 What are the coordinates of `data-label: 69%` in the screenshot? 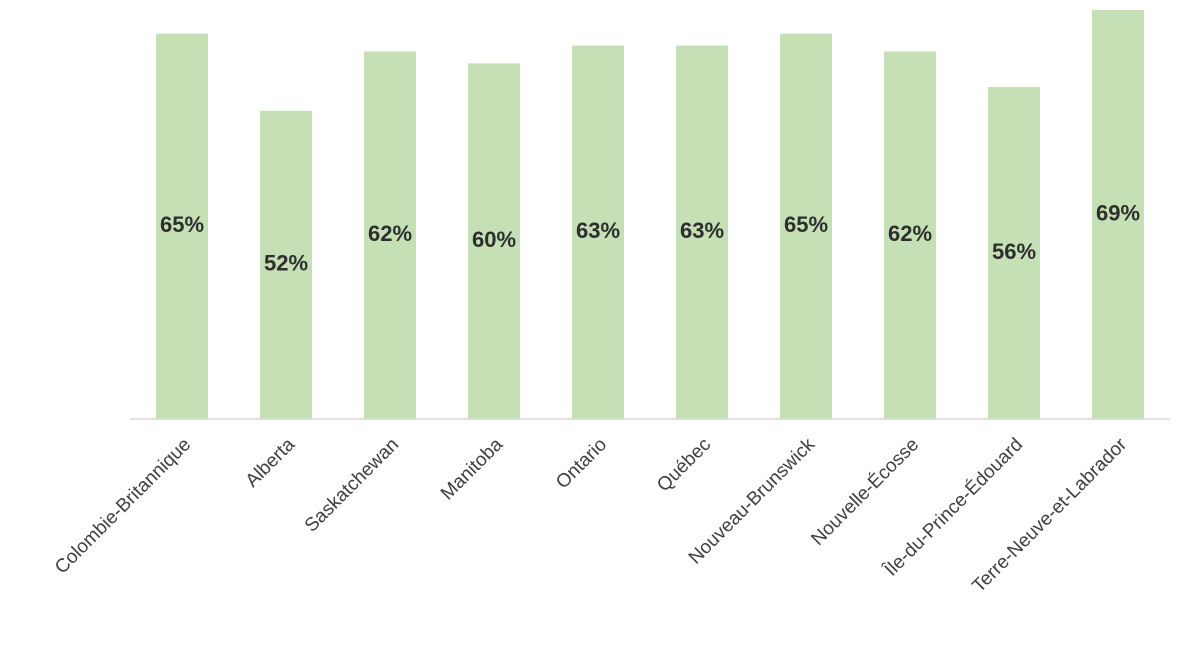 It's located at (1118, 212).